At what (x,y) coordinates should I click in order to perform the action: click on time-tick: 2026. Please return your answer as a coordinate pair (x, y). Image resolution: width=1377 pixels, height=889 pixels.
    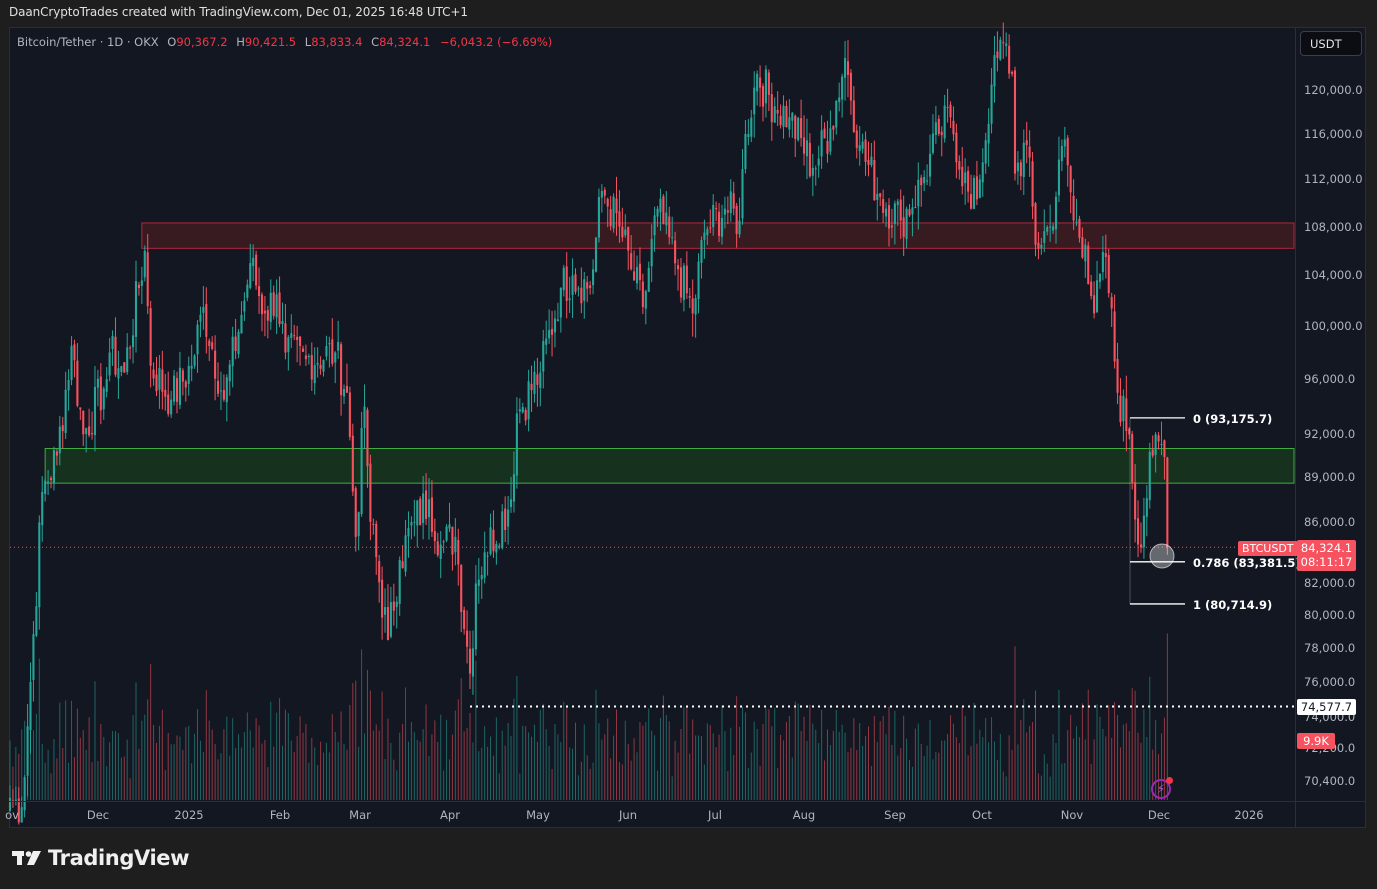
    Looking at the image, I should click on (1249, 815).